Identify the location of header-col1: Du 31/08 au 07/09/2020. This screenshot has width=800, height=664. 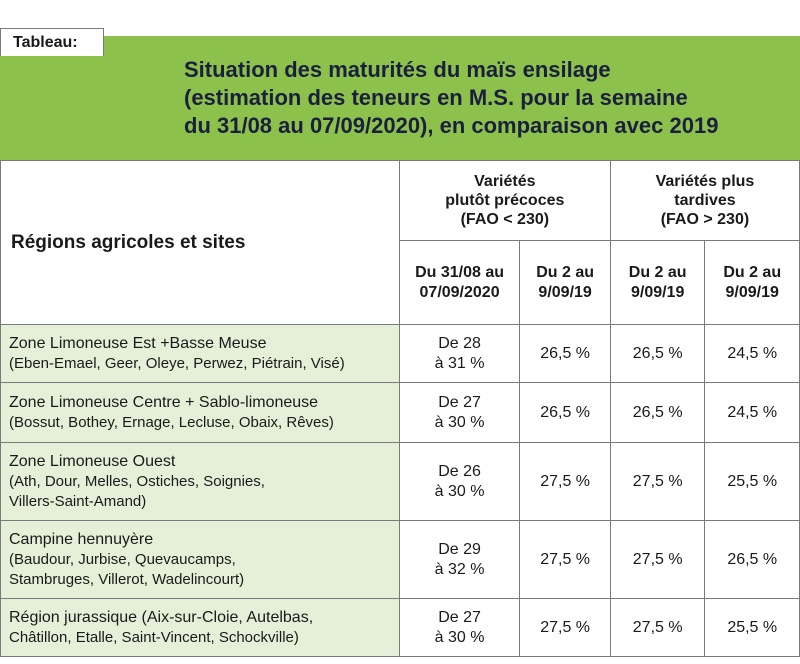
(459, 282).